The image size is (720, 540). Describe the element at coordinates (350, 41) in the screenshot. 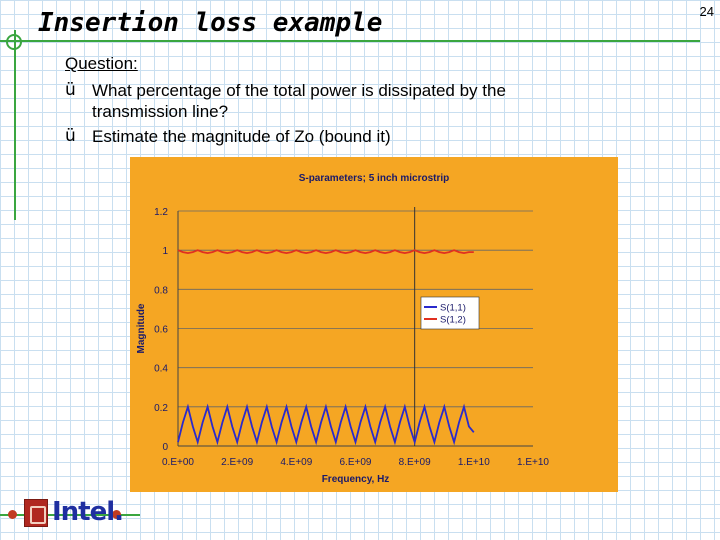

I see `decorative-horizontal-line` at that location.